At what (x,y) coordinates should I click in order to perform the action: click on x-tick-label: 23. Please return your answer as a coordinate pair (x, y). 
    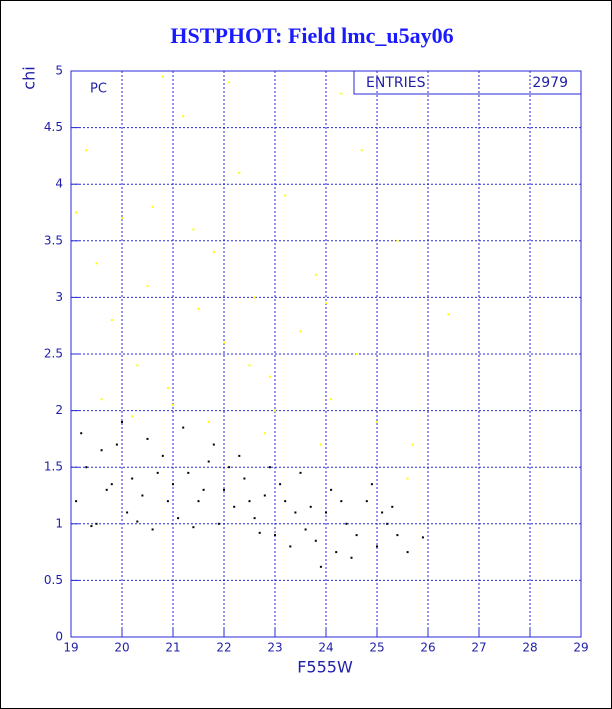
    Looking at the image, I should click on (274, 648).